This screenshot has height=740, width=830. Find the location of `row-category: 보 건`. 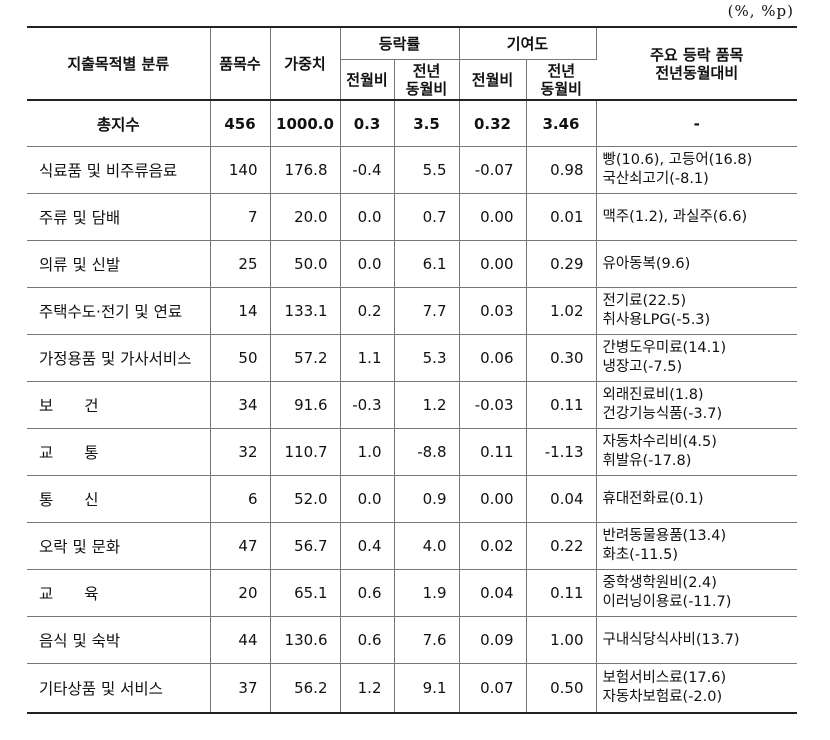

row-category: 보 건 is located at coordinates (119, 405).